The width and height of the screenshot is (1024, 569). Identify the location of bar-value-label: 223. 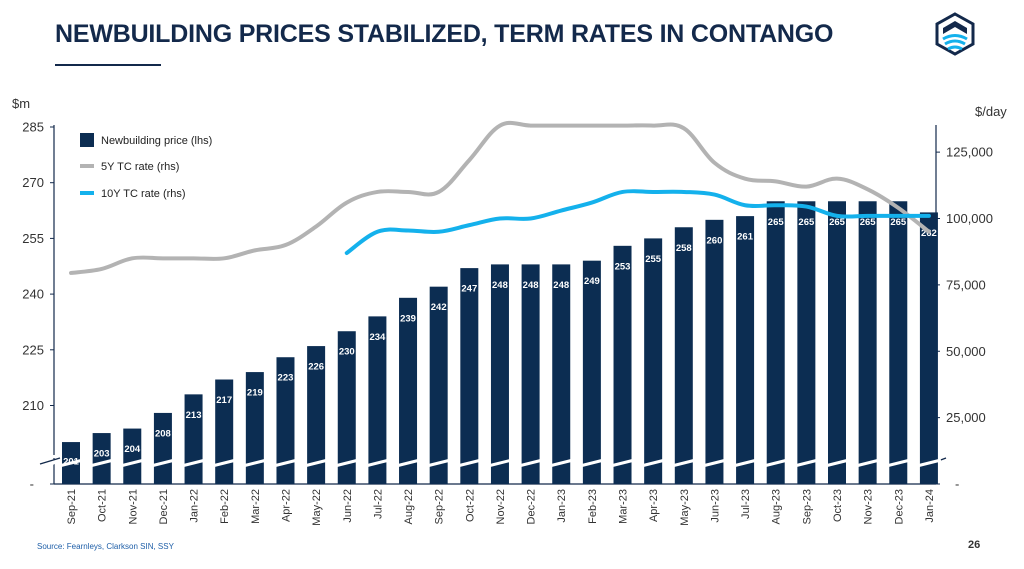
(286, 378).